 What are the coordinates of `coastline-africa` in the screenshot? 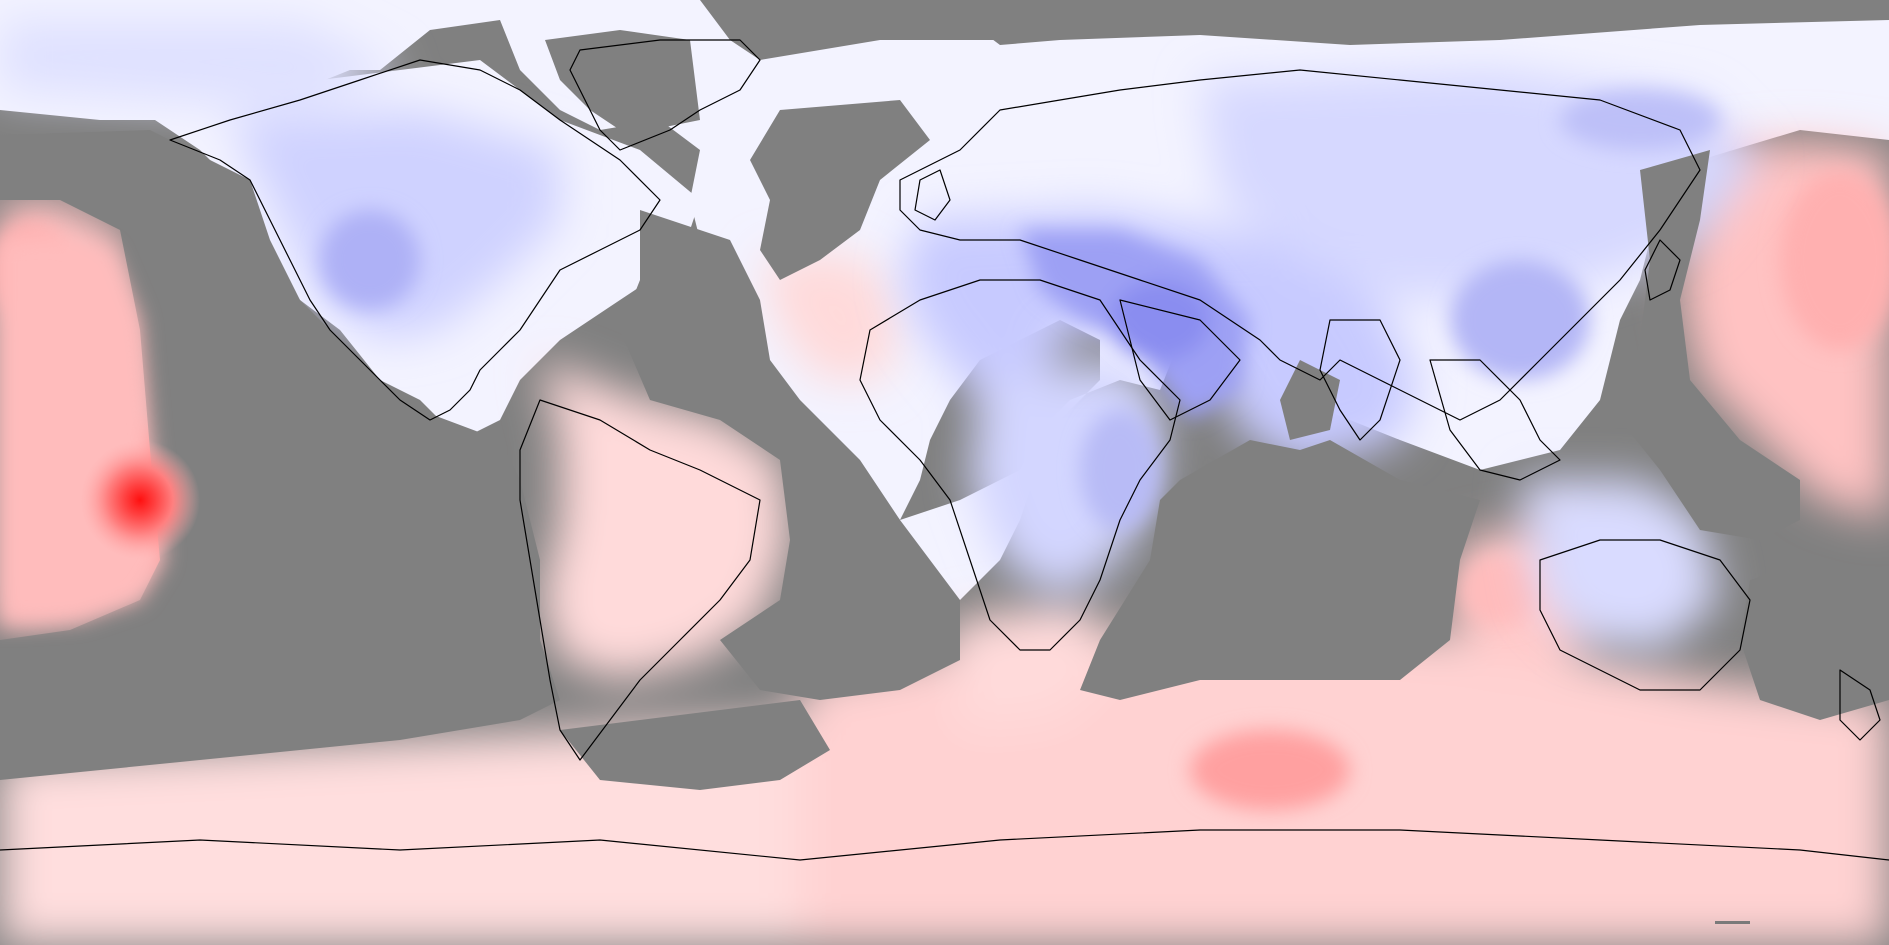 It's located at (1020, 465).